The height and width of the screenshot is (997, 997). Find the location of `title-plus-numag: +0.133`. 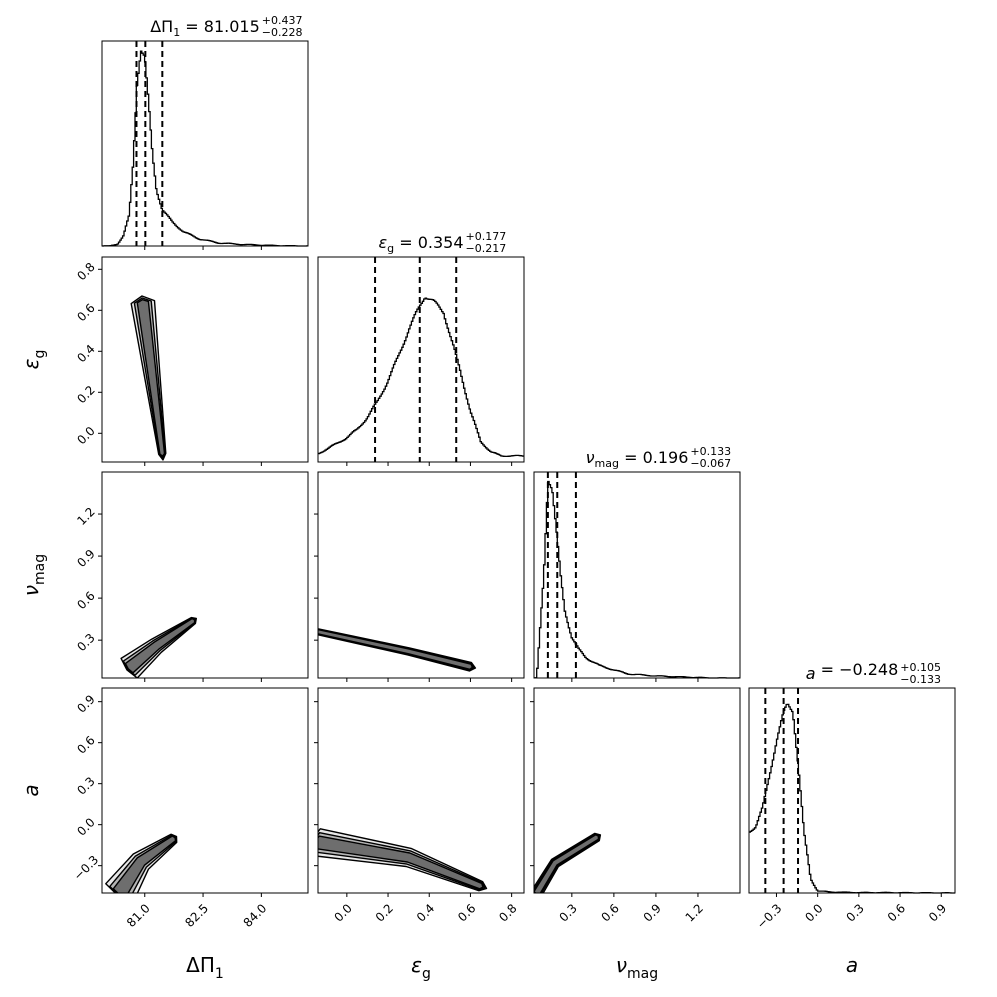

title-plus-numag: +0.133 is located at coordinates (710, 451).